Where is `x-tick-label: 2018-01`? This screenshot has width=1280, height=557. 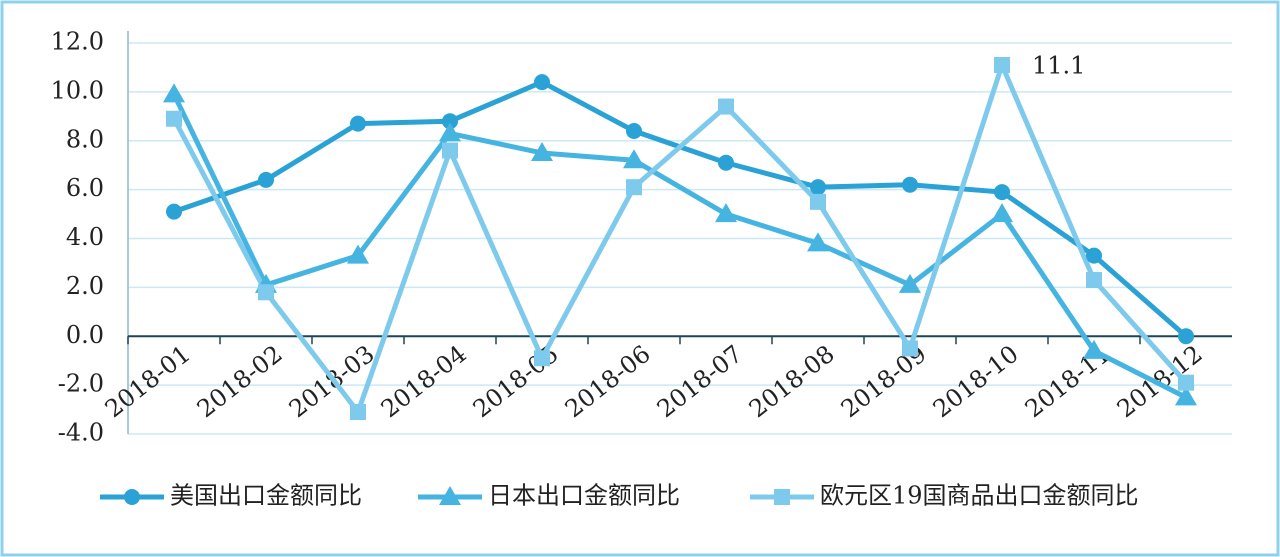
x-tick-label: 2018-01 is located at coordinates (148, 381).